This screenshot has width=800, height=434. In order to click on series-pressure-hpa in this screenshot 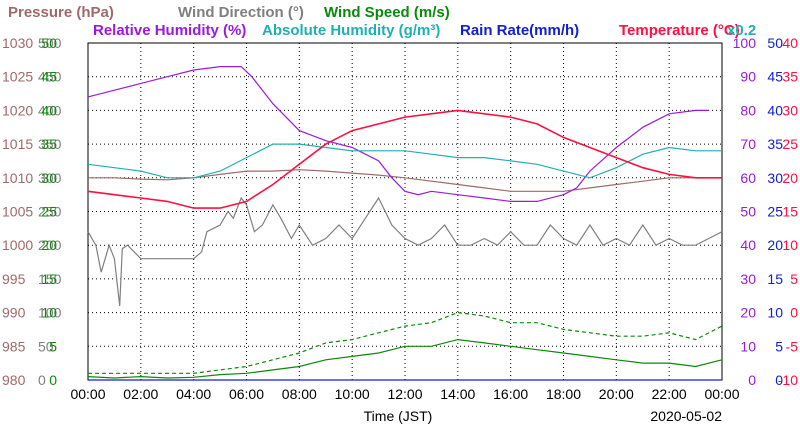, I will do `click(405, 180)`.